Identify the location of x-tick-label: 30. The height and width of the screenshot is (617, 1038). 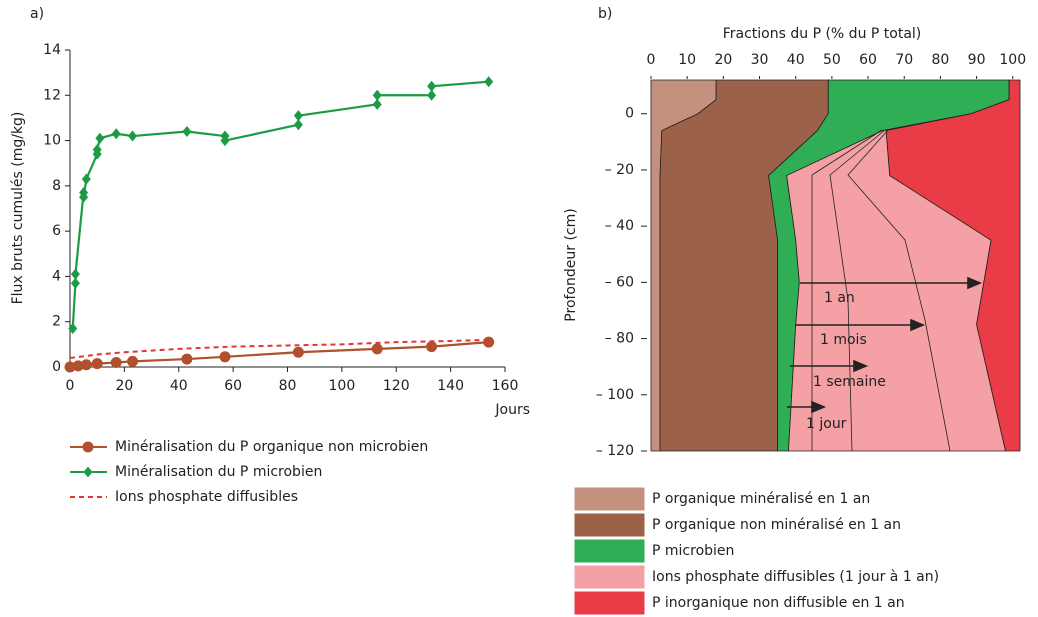
(760, 60).